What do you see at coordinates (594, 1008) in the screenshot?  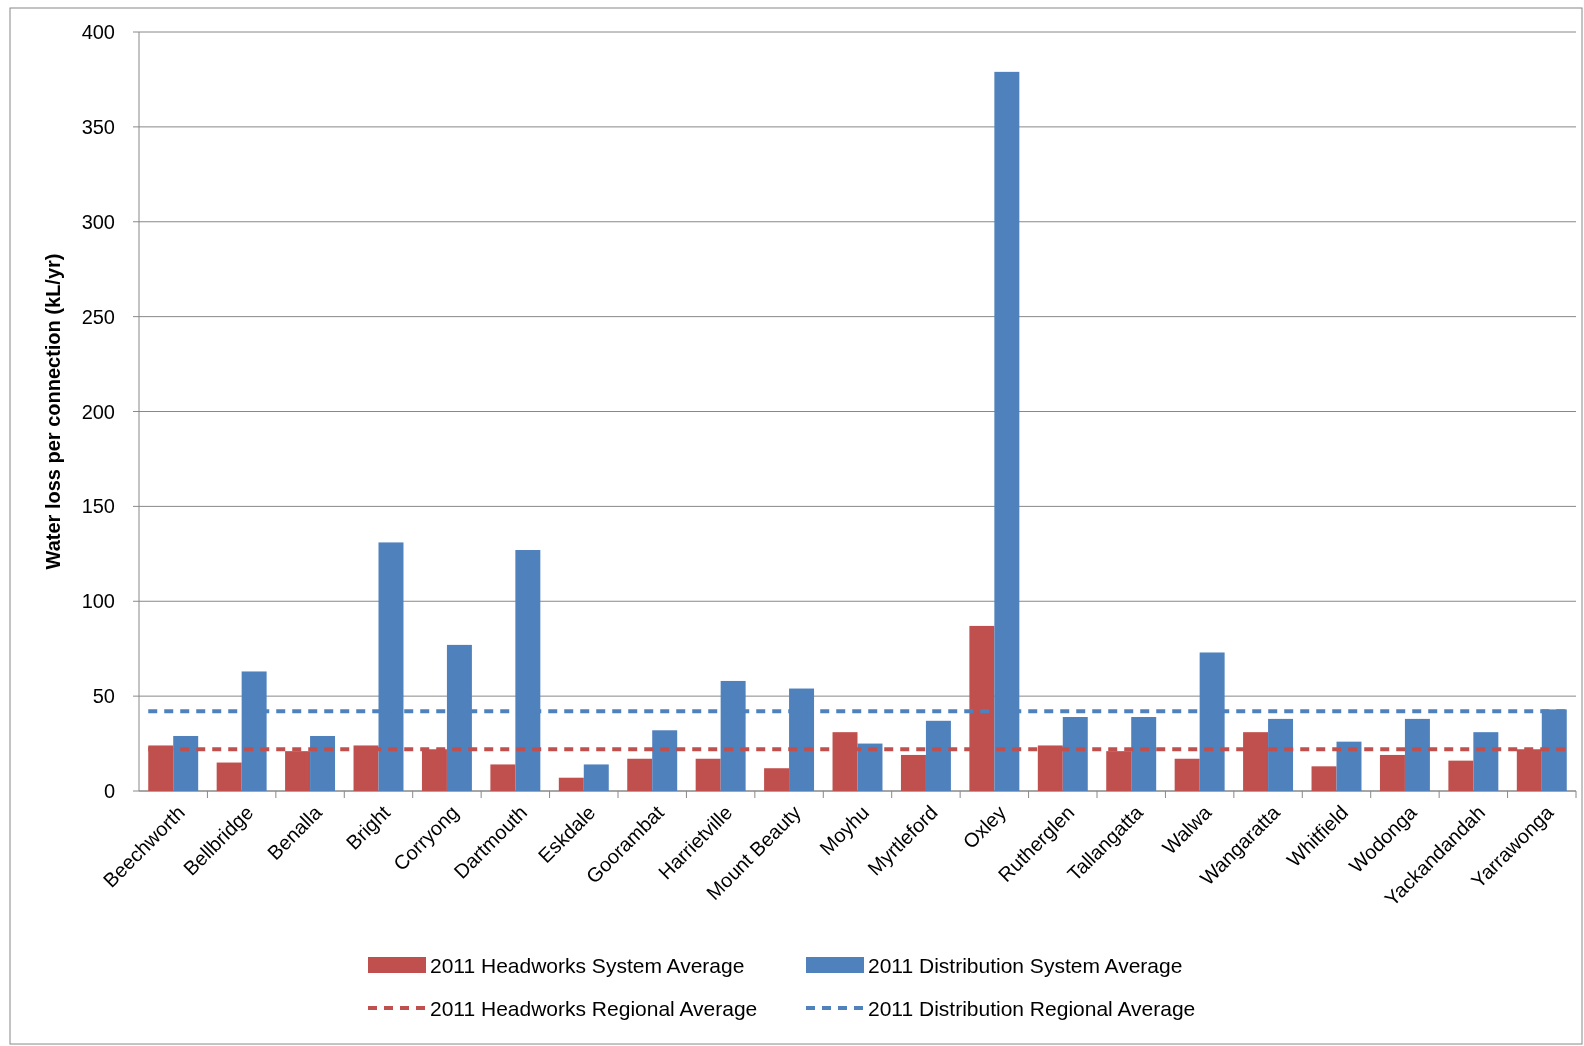 I see `legend-label: 2011 Headworks Regional Average` at bounding box center [594, 1008].